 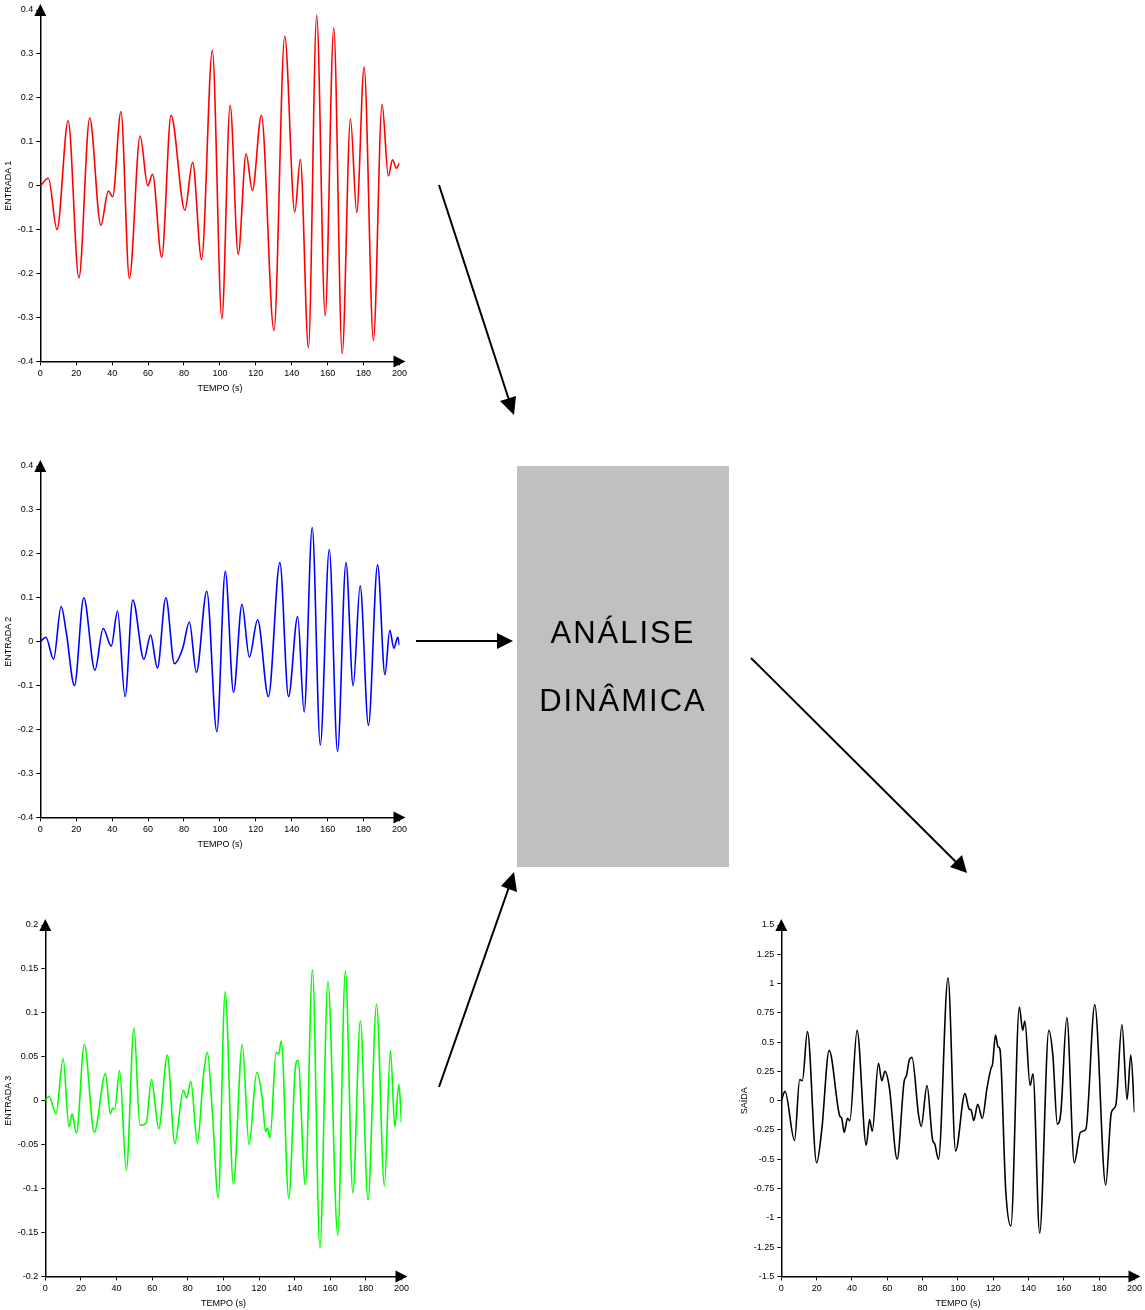 What do you see at coordinates (764, 1129) in the screenshot?
I see `y-tick-label: -0.25` at bounding box center [764, 1129].